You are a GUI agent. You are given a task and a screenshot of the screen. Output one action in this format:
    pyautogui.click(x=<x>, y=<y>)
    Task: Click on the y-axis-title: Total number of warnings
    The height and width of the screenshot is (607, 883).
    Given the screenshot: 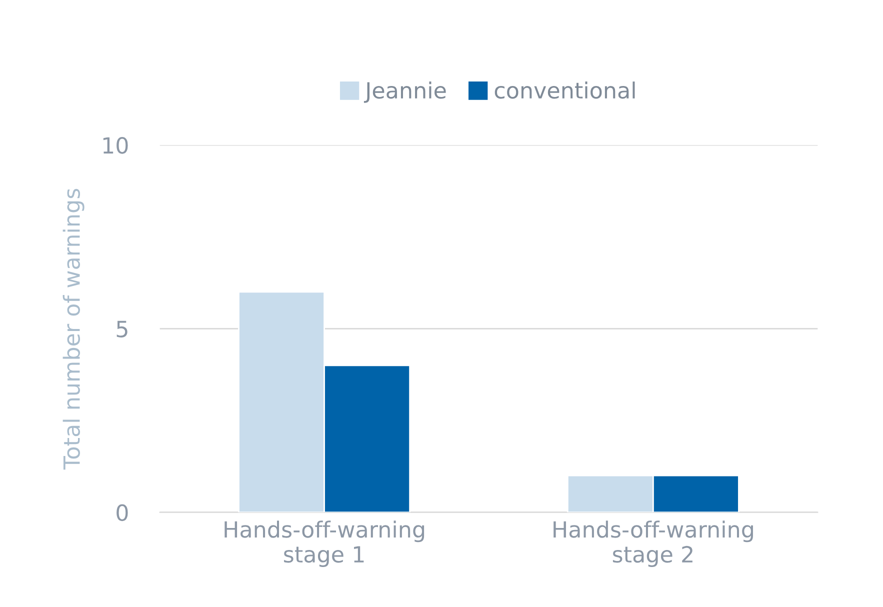 What is the action you would take?
    pyautogui.click(x=73, y=329)
    